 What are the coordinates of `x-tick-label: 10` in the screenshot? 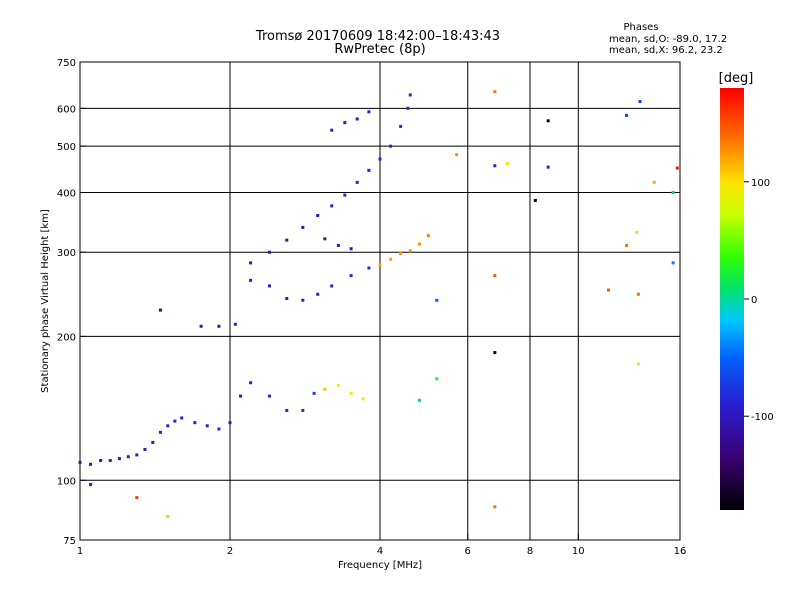 It's located at (578, 551).